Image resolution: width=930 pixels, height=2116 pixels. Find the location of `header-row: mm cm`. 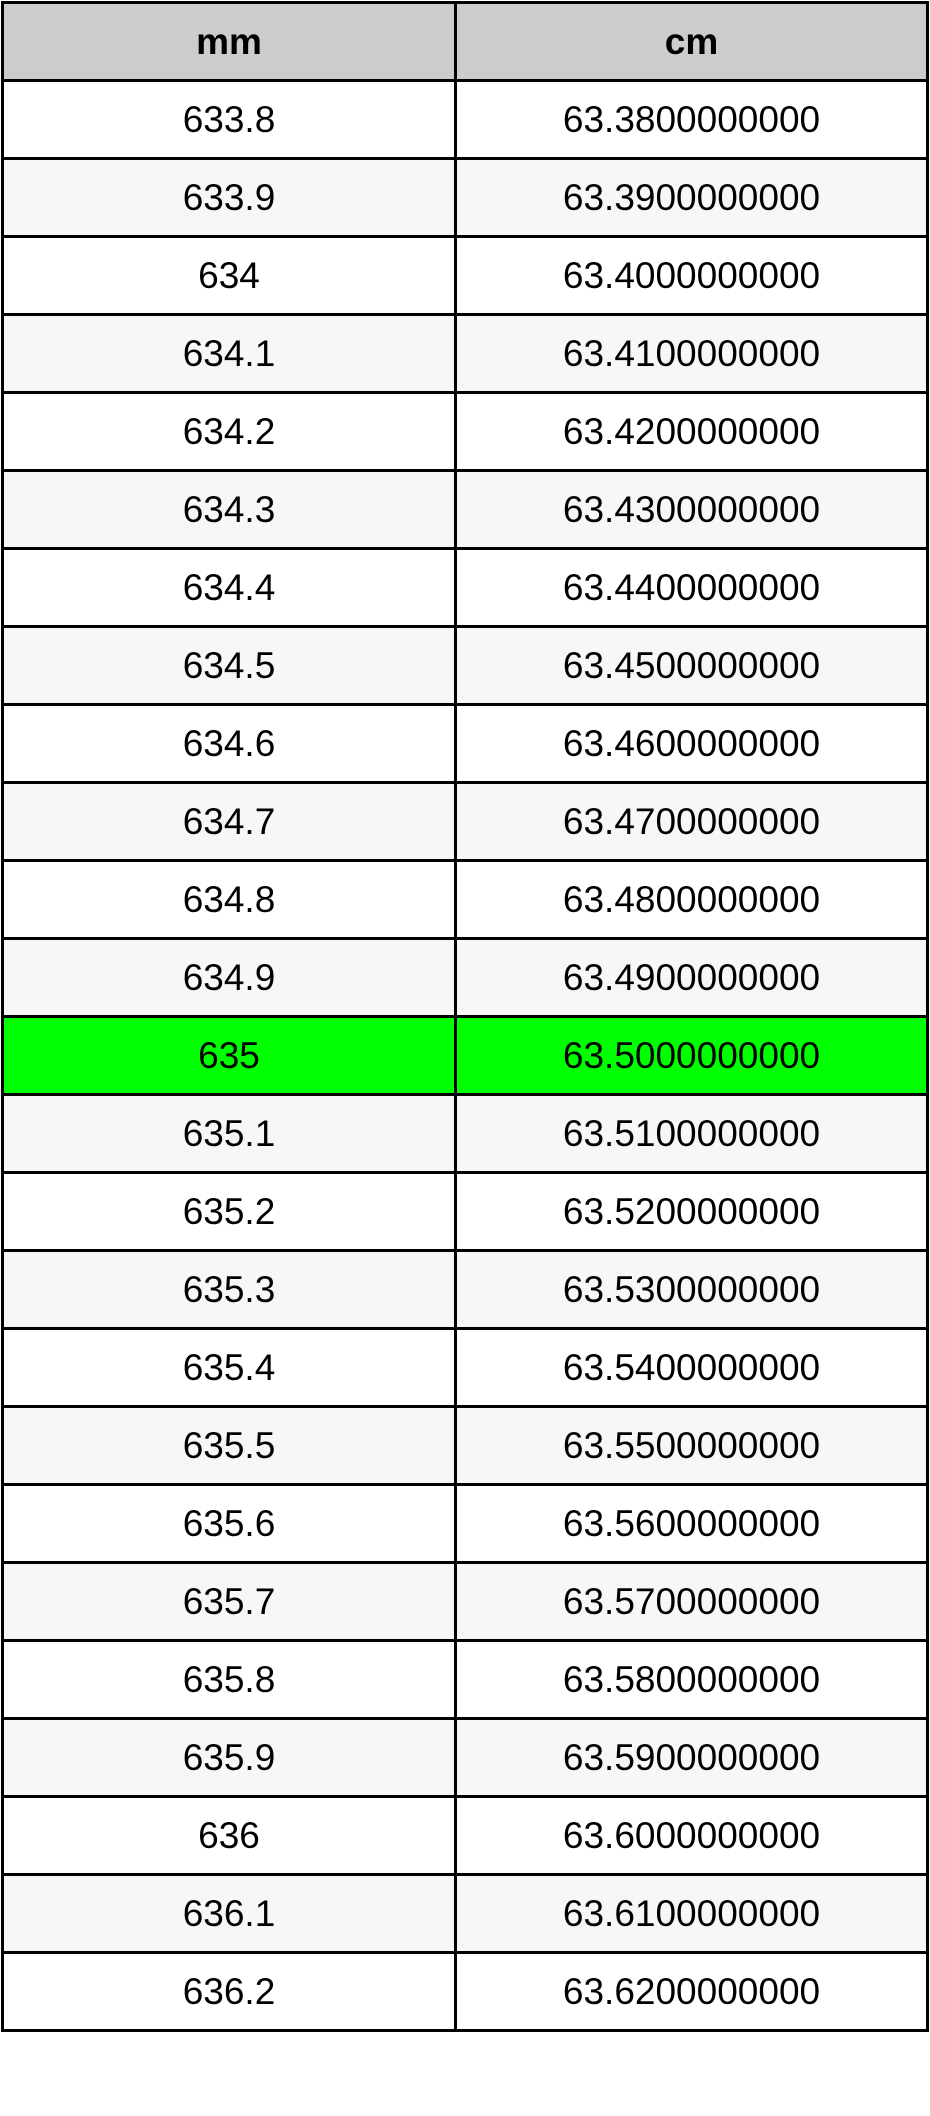

header-row: mm cm is located at coordinates (465, 41).